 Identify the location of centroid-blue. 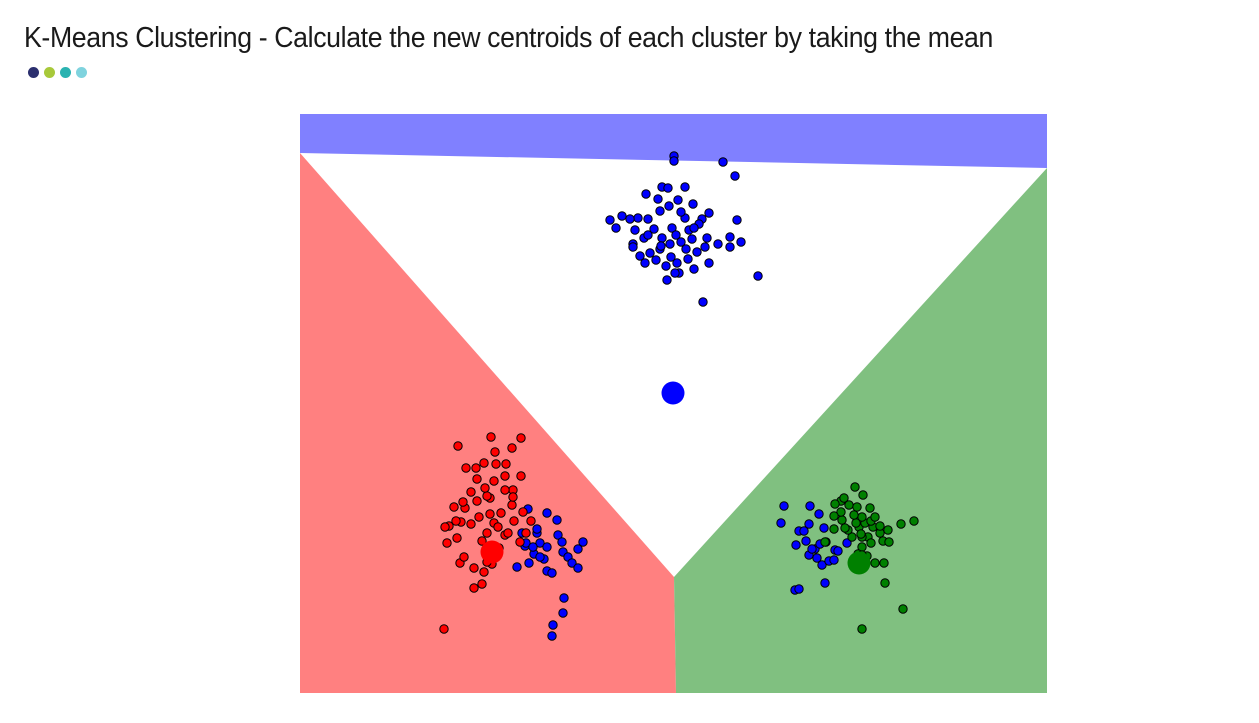
(673, 393).